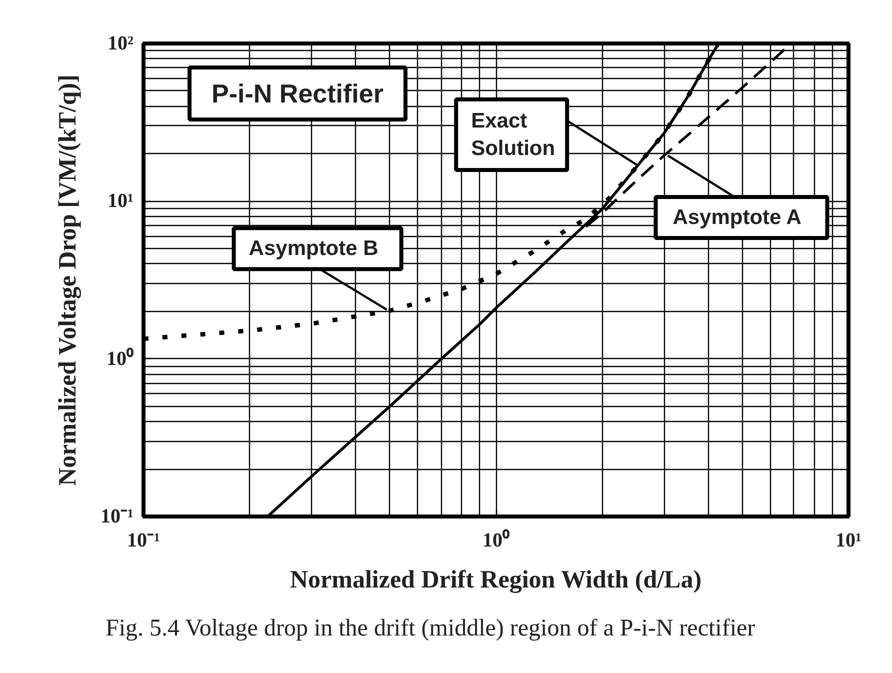  I want to click on y-tick-label: 10⁰, so click(120, 358).